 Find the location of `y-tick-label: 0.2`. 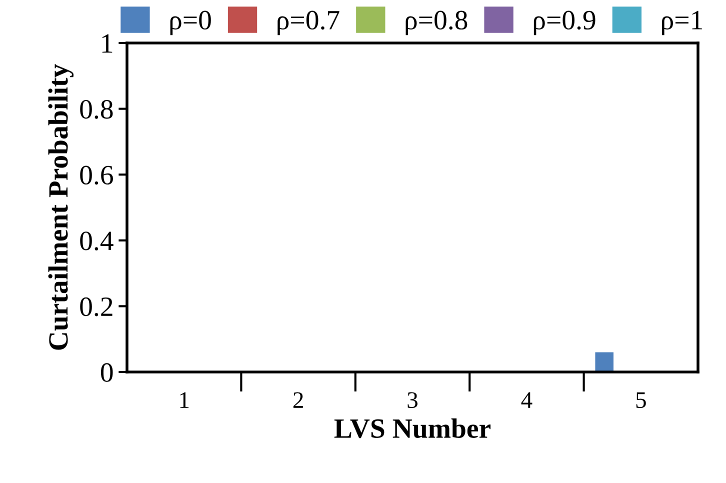

y-tick-label: 0.2 is located at coordinates (96, 306).